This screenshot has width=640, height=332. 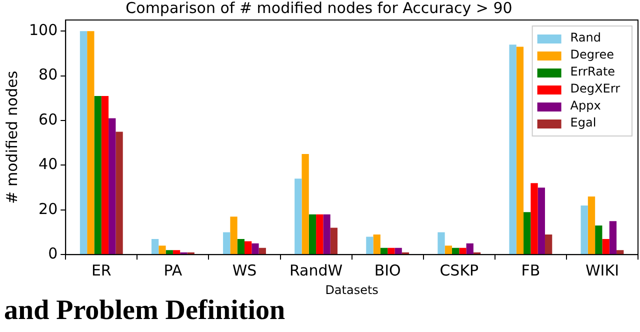 What do you see at coordinates (585, 105) in the screenshot?
I see `legend-label: Appx` at bounding box center [585, 105].